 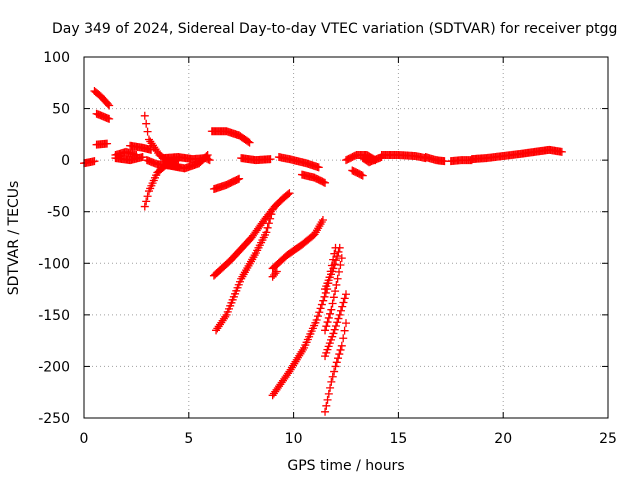 What do you see at coordinates (345, 466) in the screenshot?
I see `x-axis-label: GPS time / hours` at bounding box center [345, 466].